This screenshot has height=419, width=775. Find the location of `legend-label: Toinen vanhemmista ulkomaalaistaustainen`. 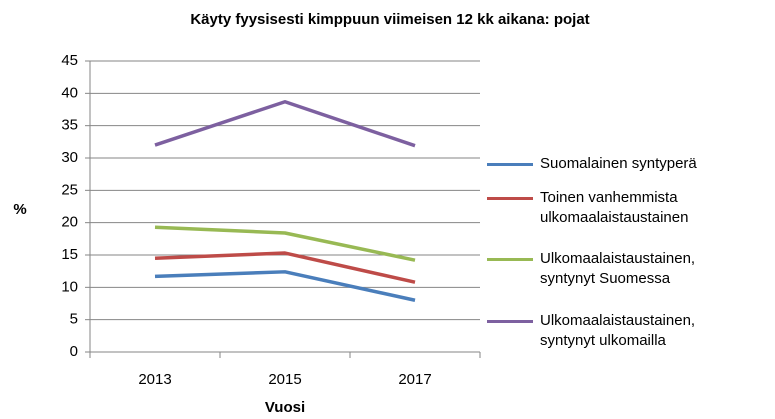

legend-label: Toinen vanhemmista ulkomaalaistaustainen is located at coordinates (614, 207).